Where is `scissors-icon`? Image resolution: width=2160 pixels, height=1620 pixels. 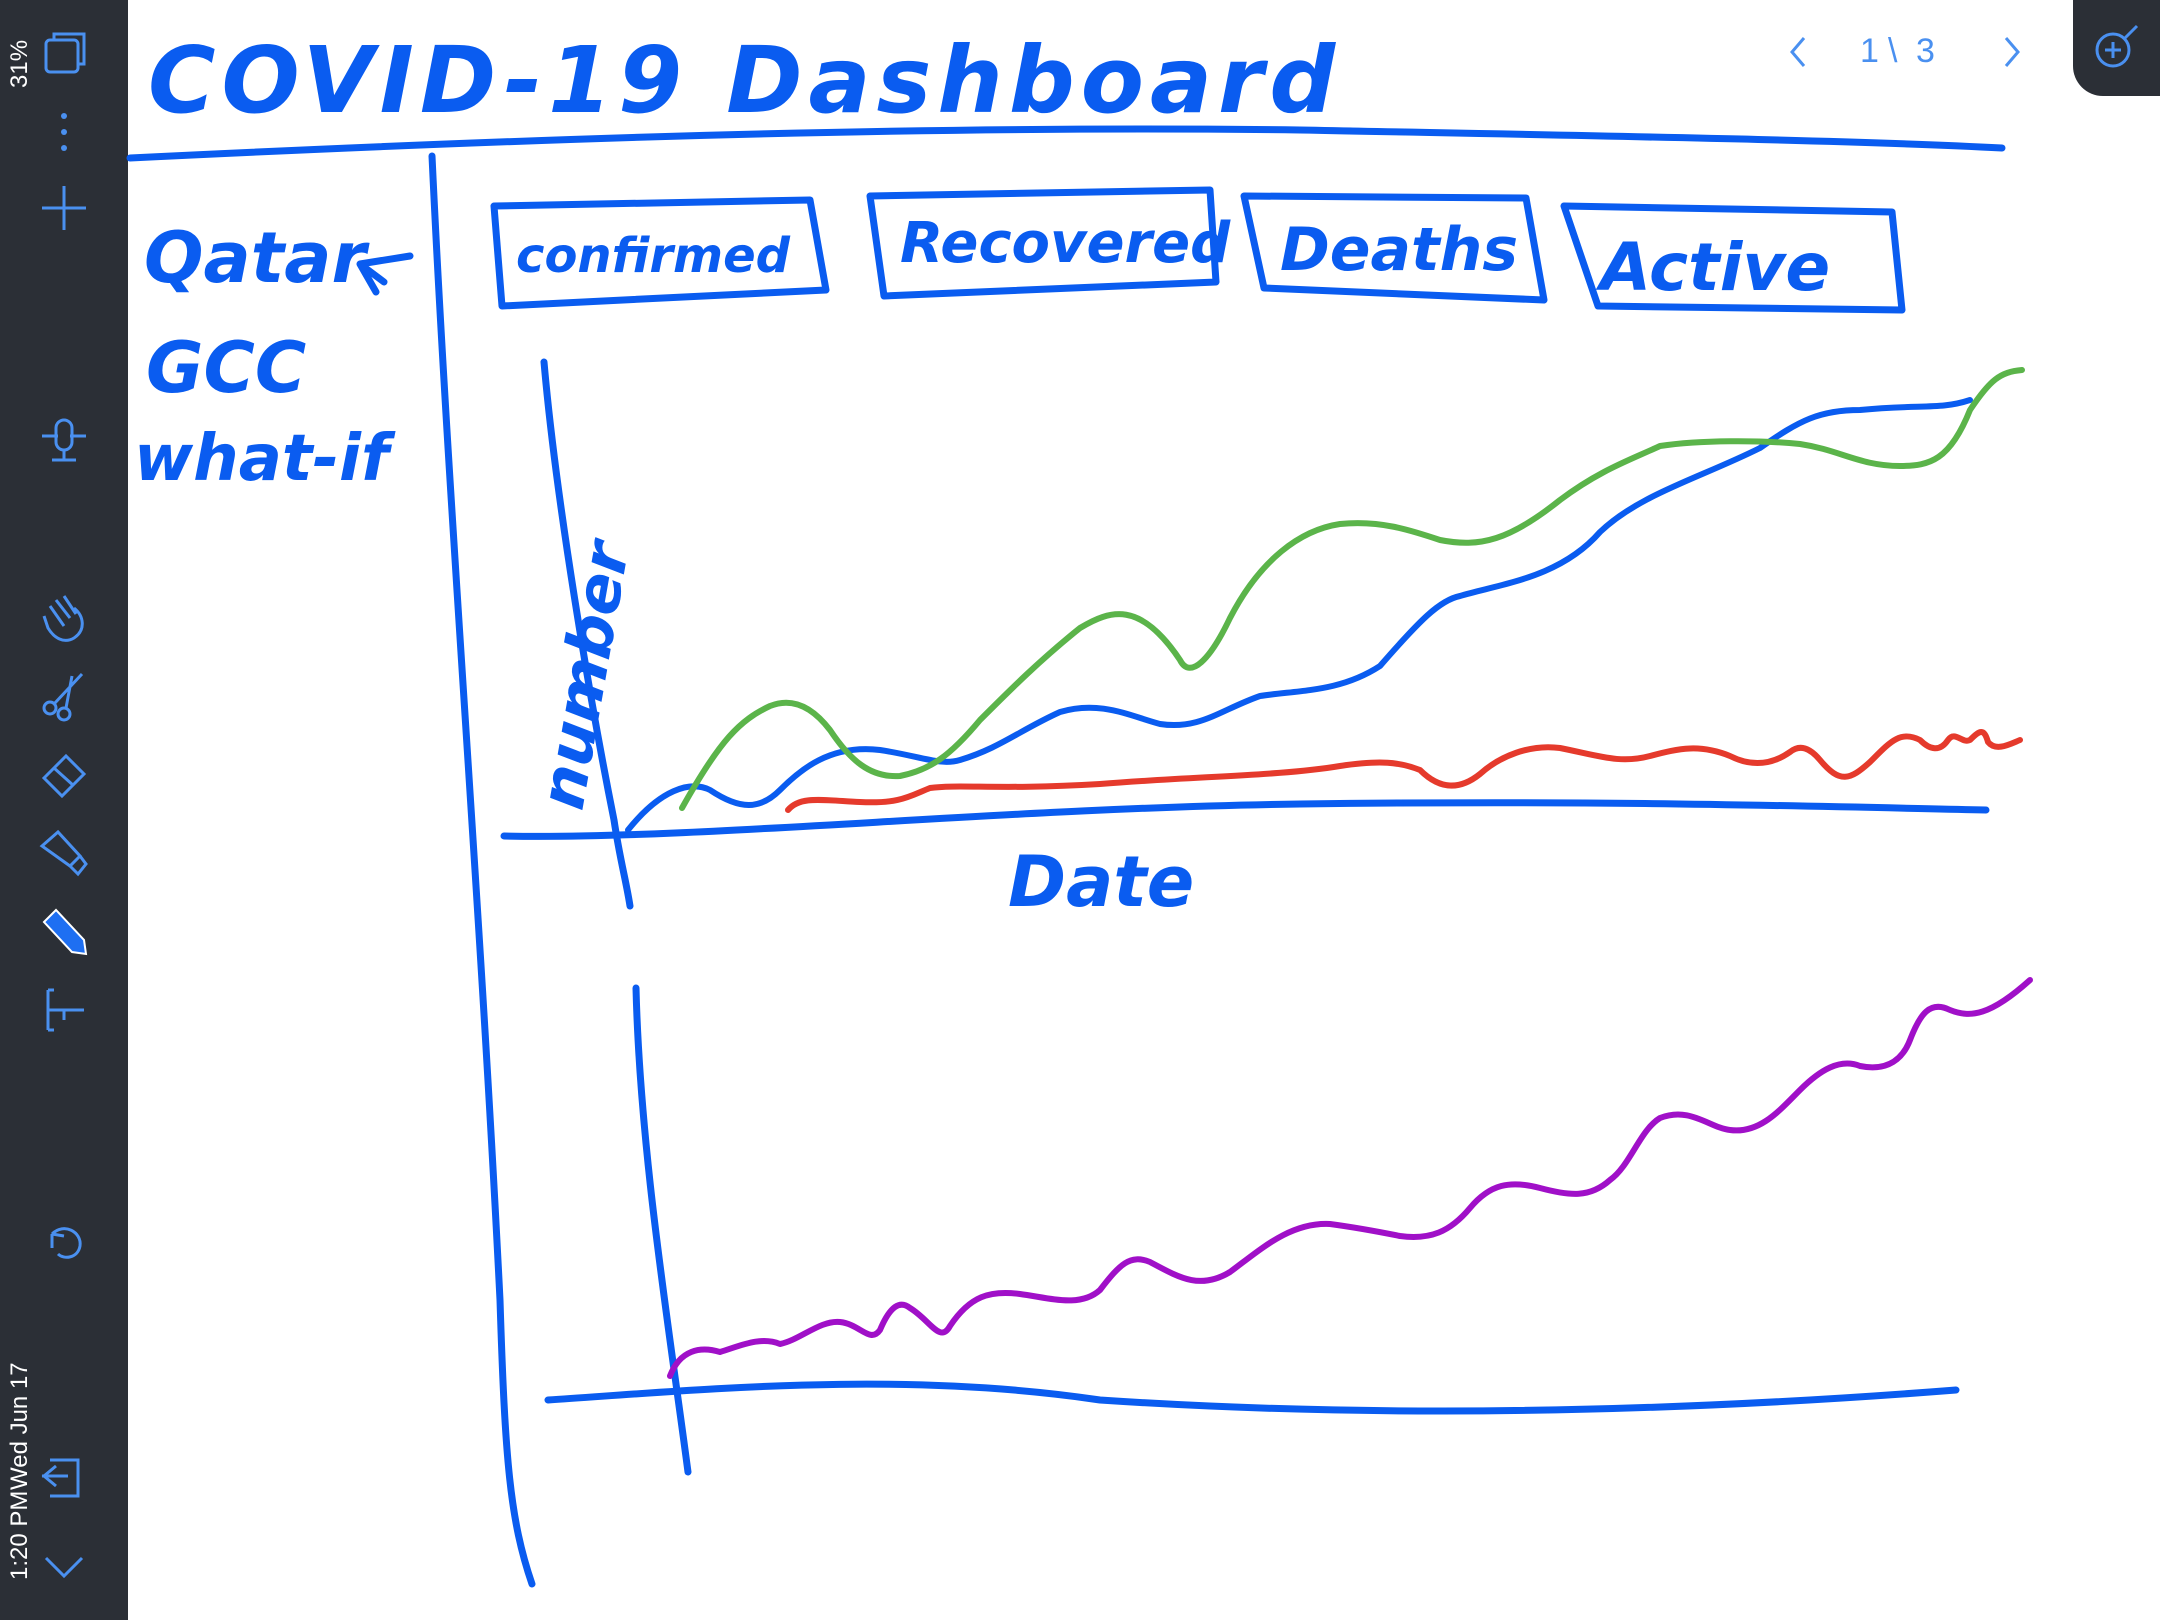
scissors-icon is located at coordinates (64, 694).